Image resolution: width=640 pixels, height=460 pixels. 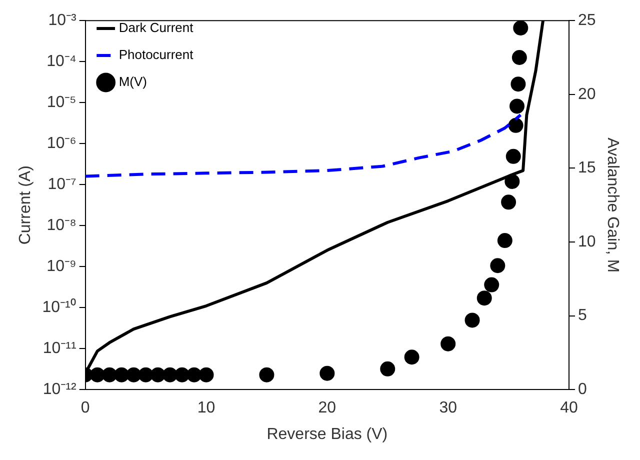 I want to click on x-tick-label: 20, so click(x=327, y=408).